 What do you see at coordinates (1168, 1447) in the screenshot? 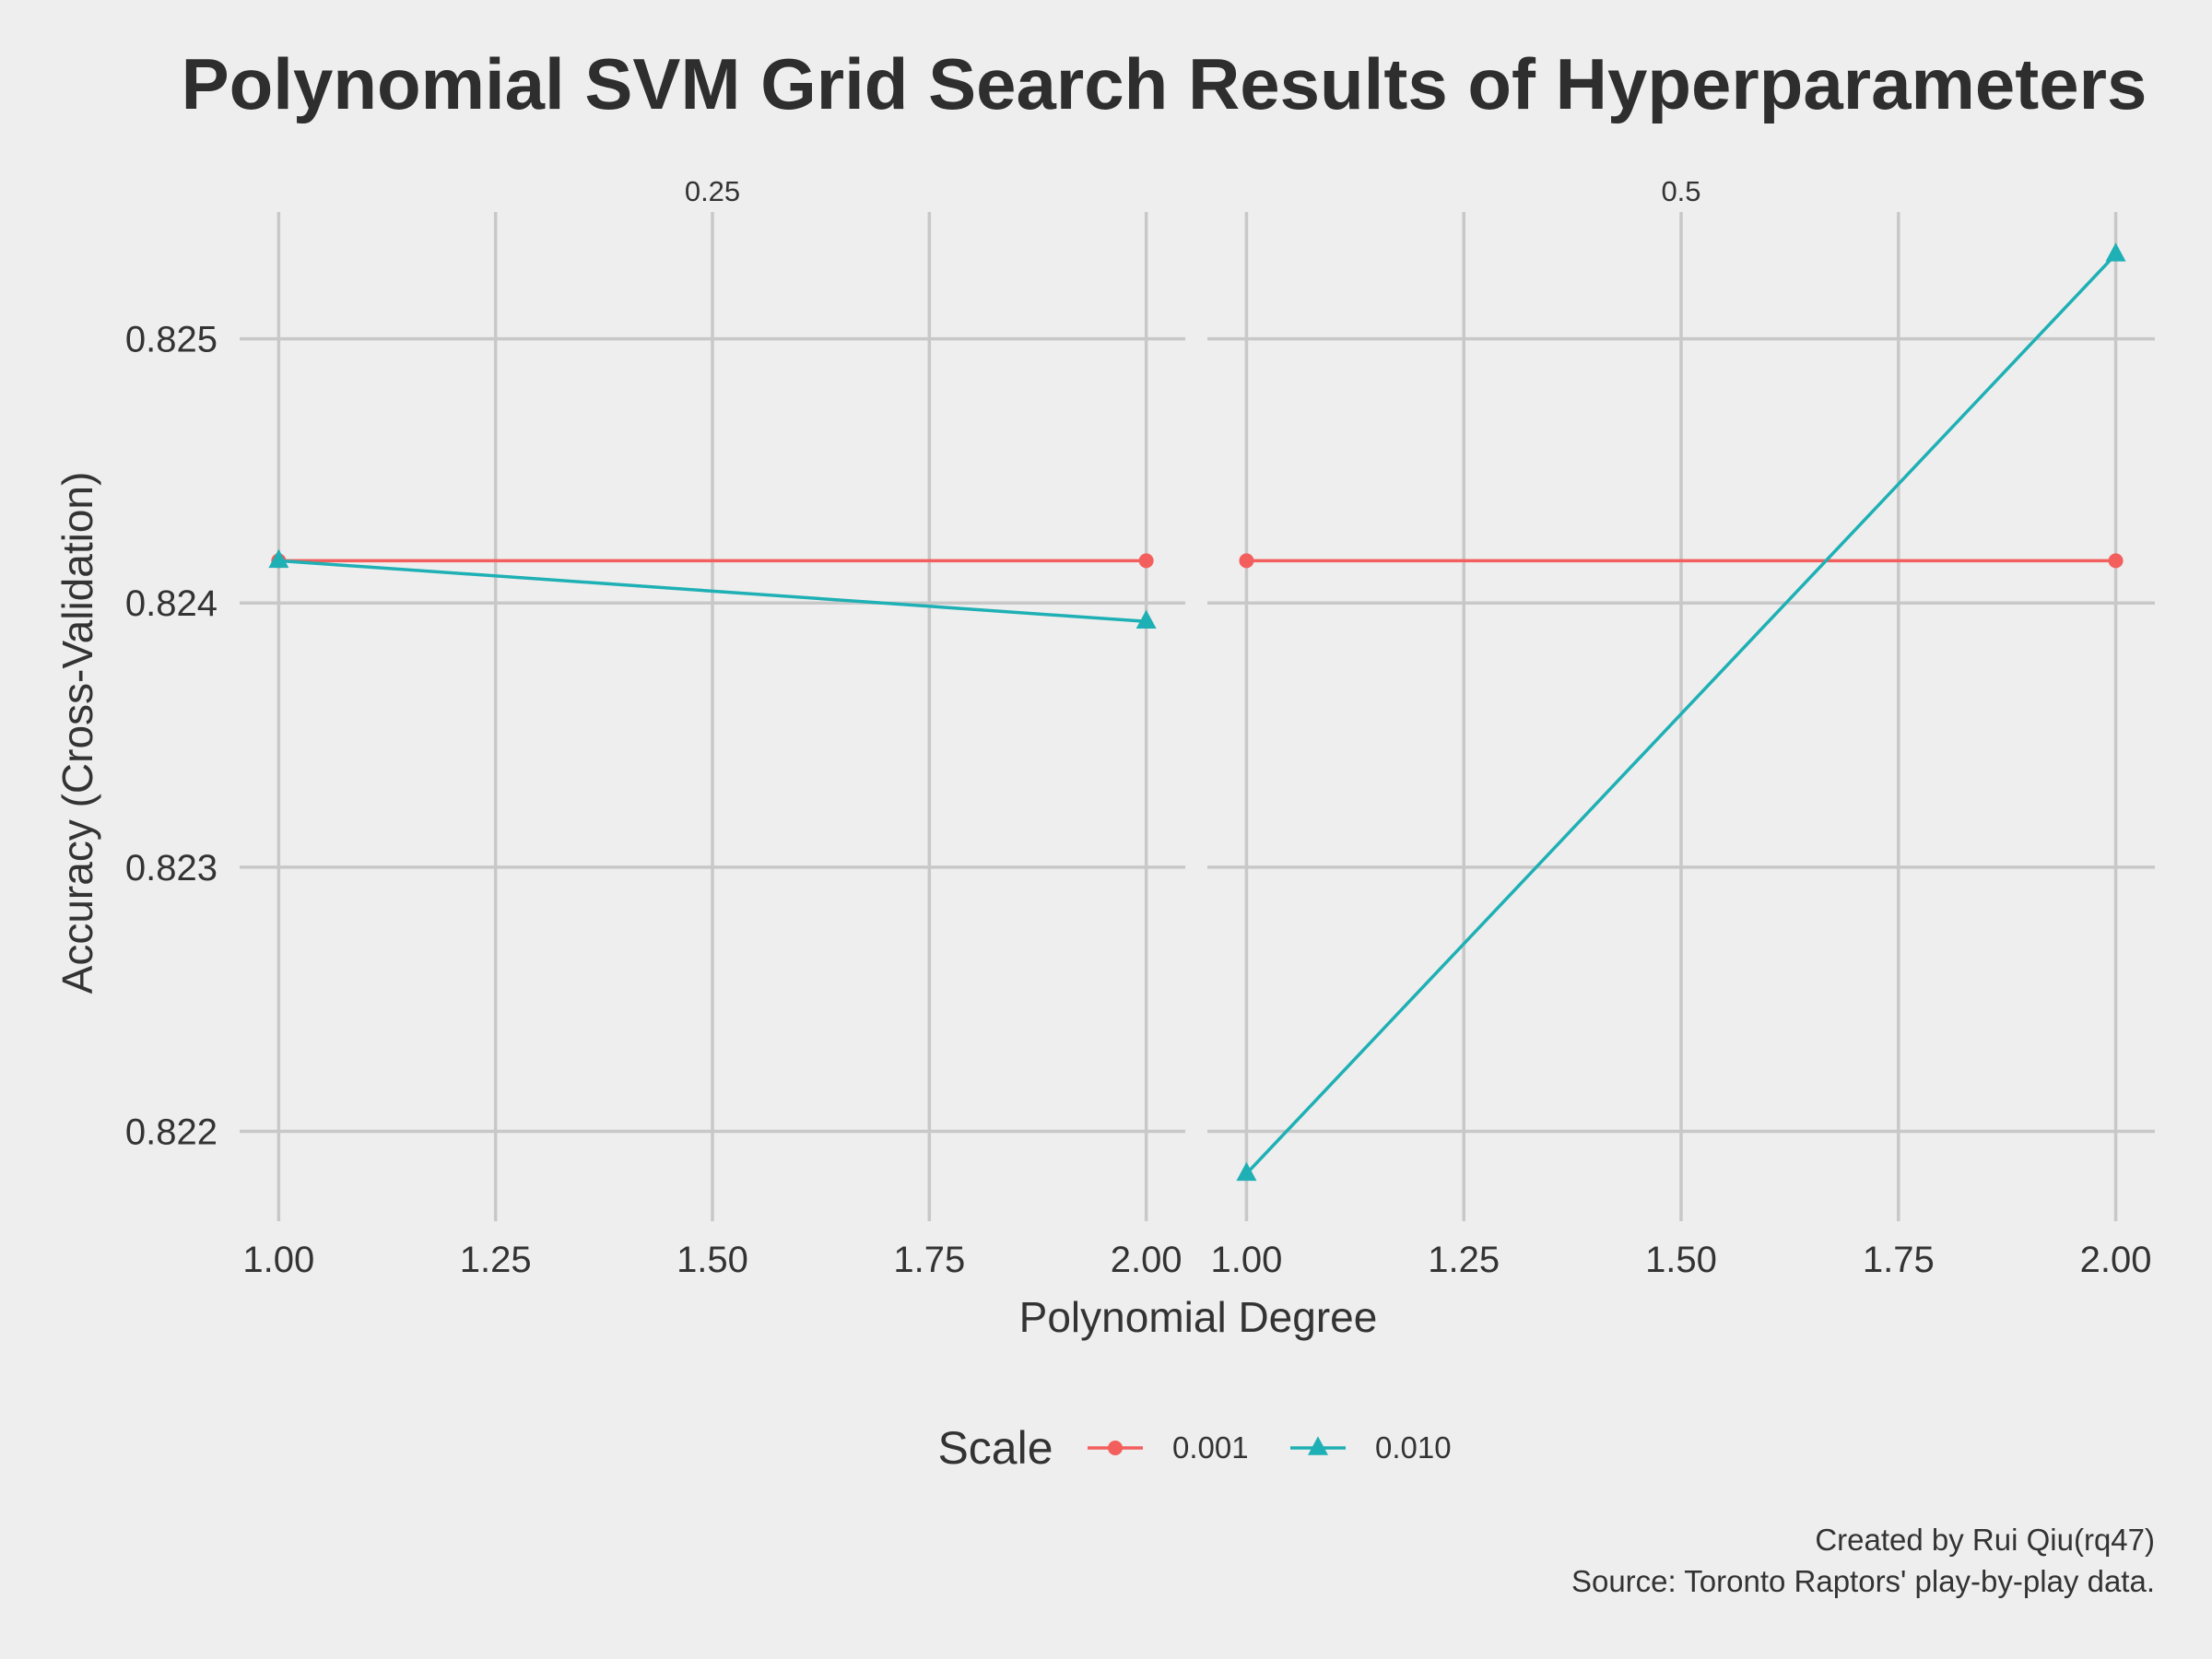
I see `legend-item-0.001: 0.001` at bounding box center [1168, 1447].